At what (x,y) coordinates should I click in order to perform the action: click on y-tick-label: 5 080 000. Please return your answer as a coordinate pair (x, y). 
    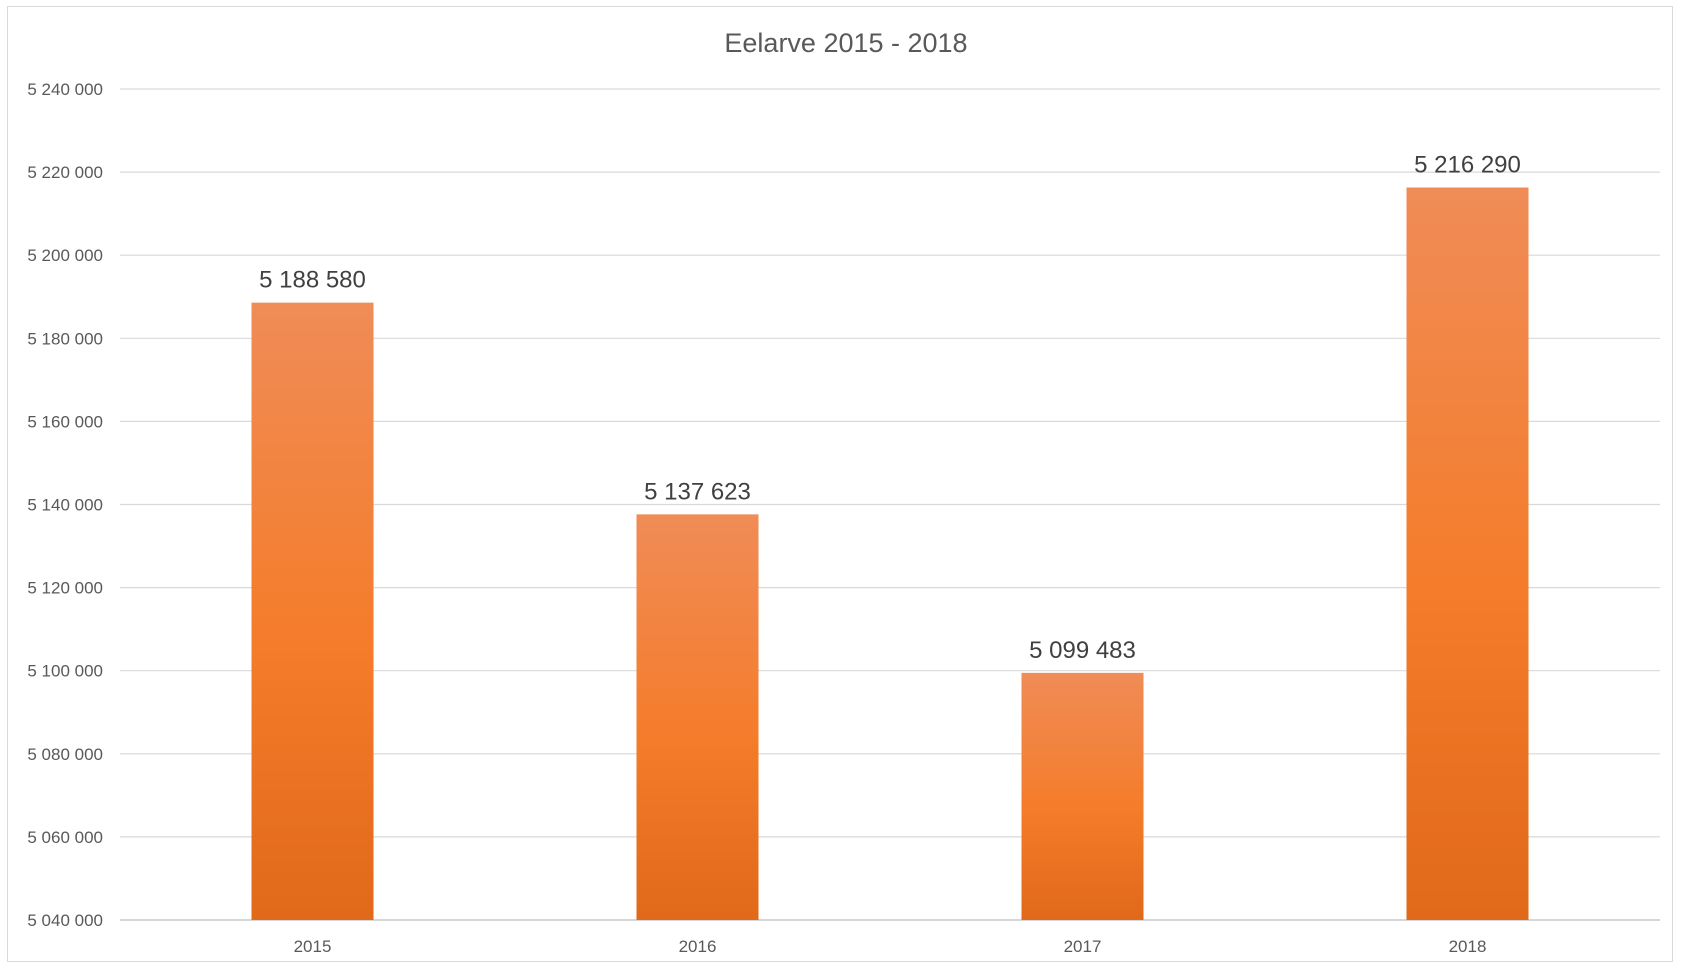
    Looking at the image, I should click on (65, 754).